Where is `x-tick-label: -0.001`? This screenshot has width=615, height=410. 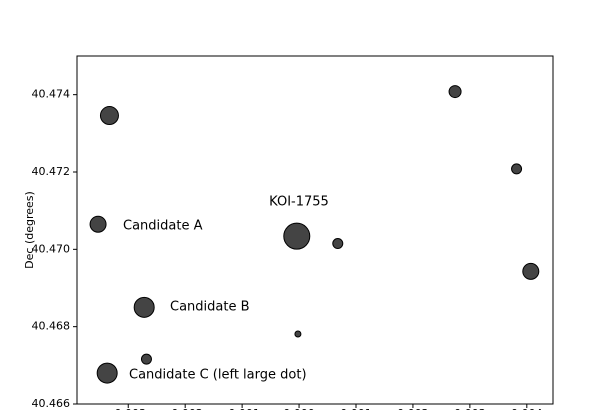 x-tick-label: -0.001 is located at coordinates (241, 408).